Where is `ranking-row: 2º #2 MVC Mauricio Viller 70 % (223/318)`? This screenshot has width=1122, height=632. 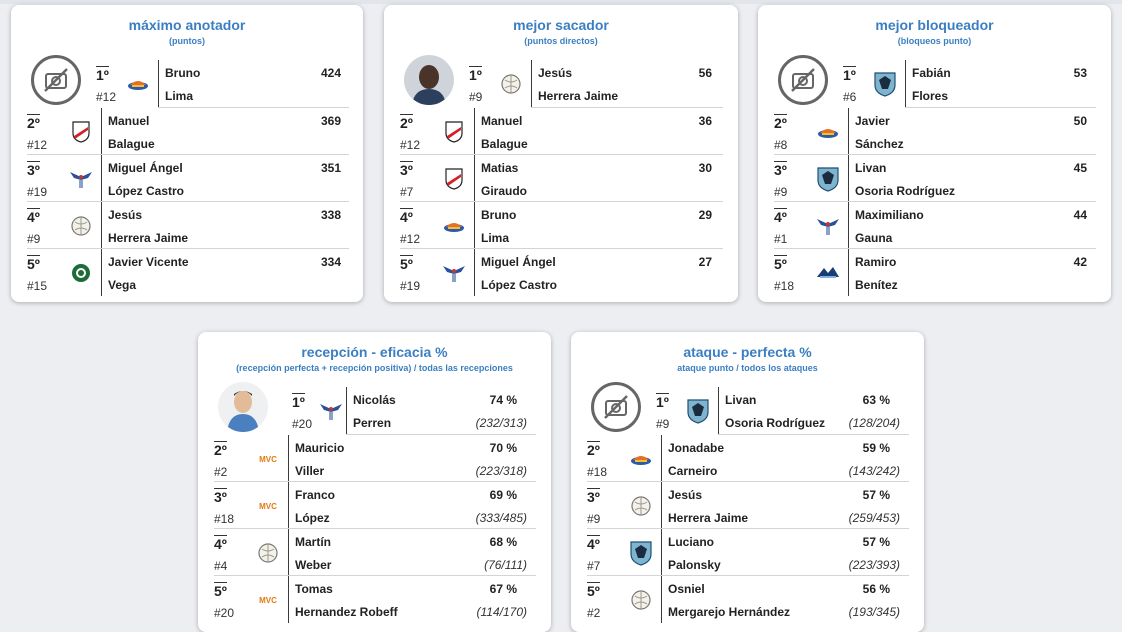
ranking-row: 2º #2 MVC Mauricio Viller 70 % (223/318) is located at coordinates (375, 458).